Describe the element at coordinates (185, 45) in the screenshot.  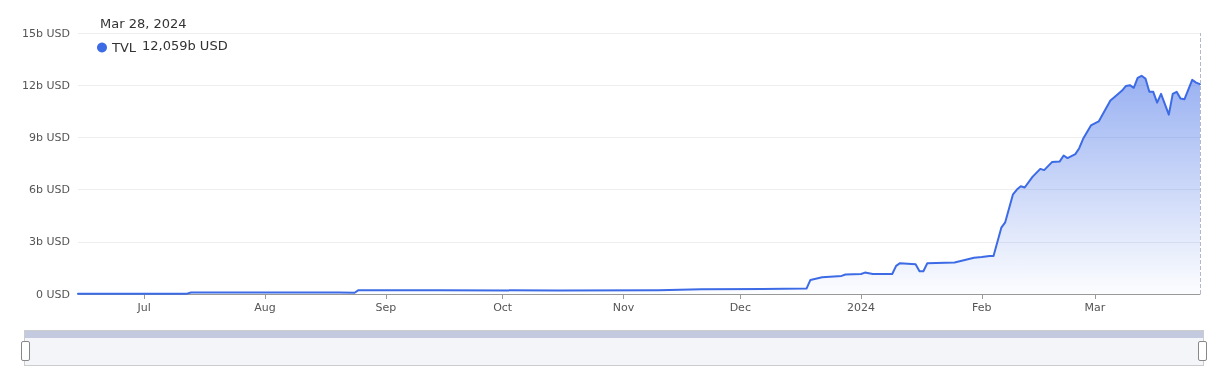
I see `annotation: 12,059b USD` at that location.